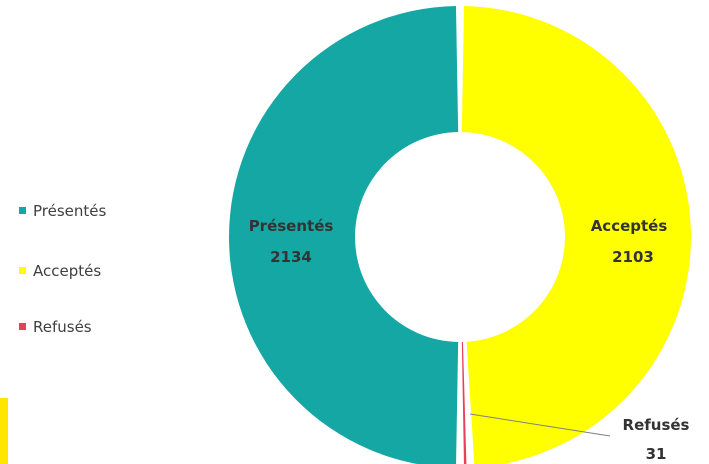 The width and height of the screenshot is (709, 464). I want to click on legend-item-presentes: Présentés, so click(63, 211).